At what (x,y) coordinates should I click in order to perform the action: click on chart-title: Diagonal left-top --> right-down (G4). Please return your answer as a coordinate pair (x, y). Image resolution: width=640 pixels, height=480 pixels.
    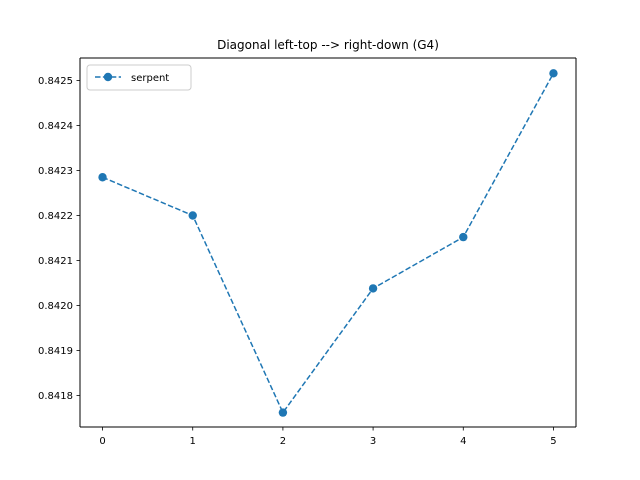
    Looking at the image, I should click on (328, 45).